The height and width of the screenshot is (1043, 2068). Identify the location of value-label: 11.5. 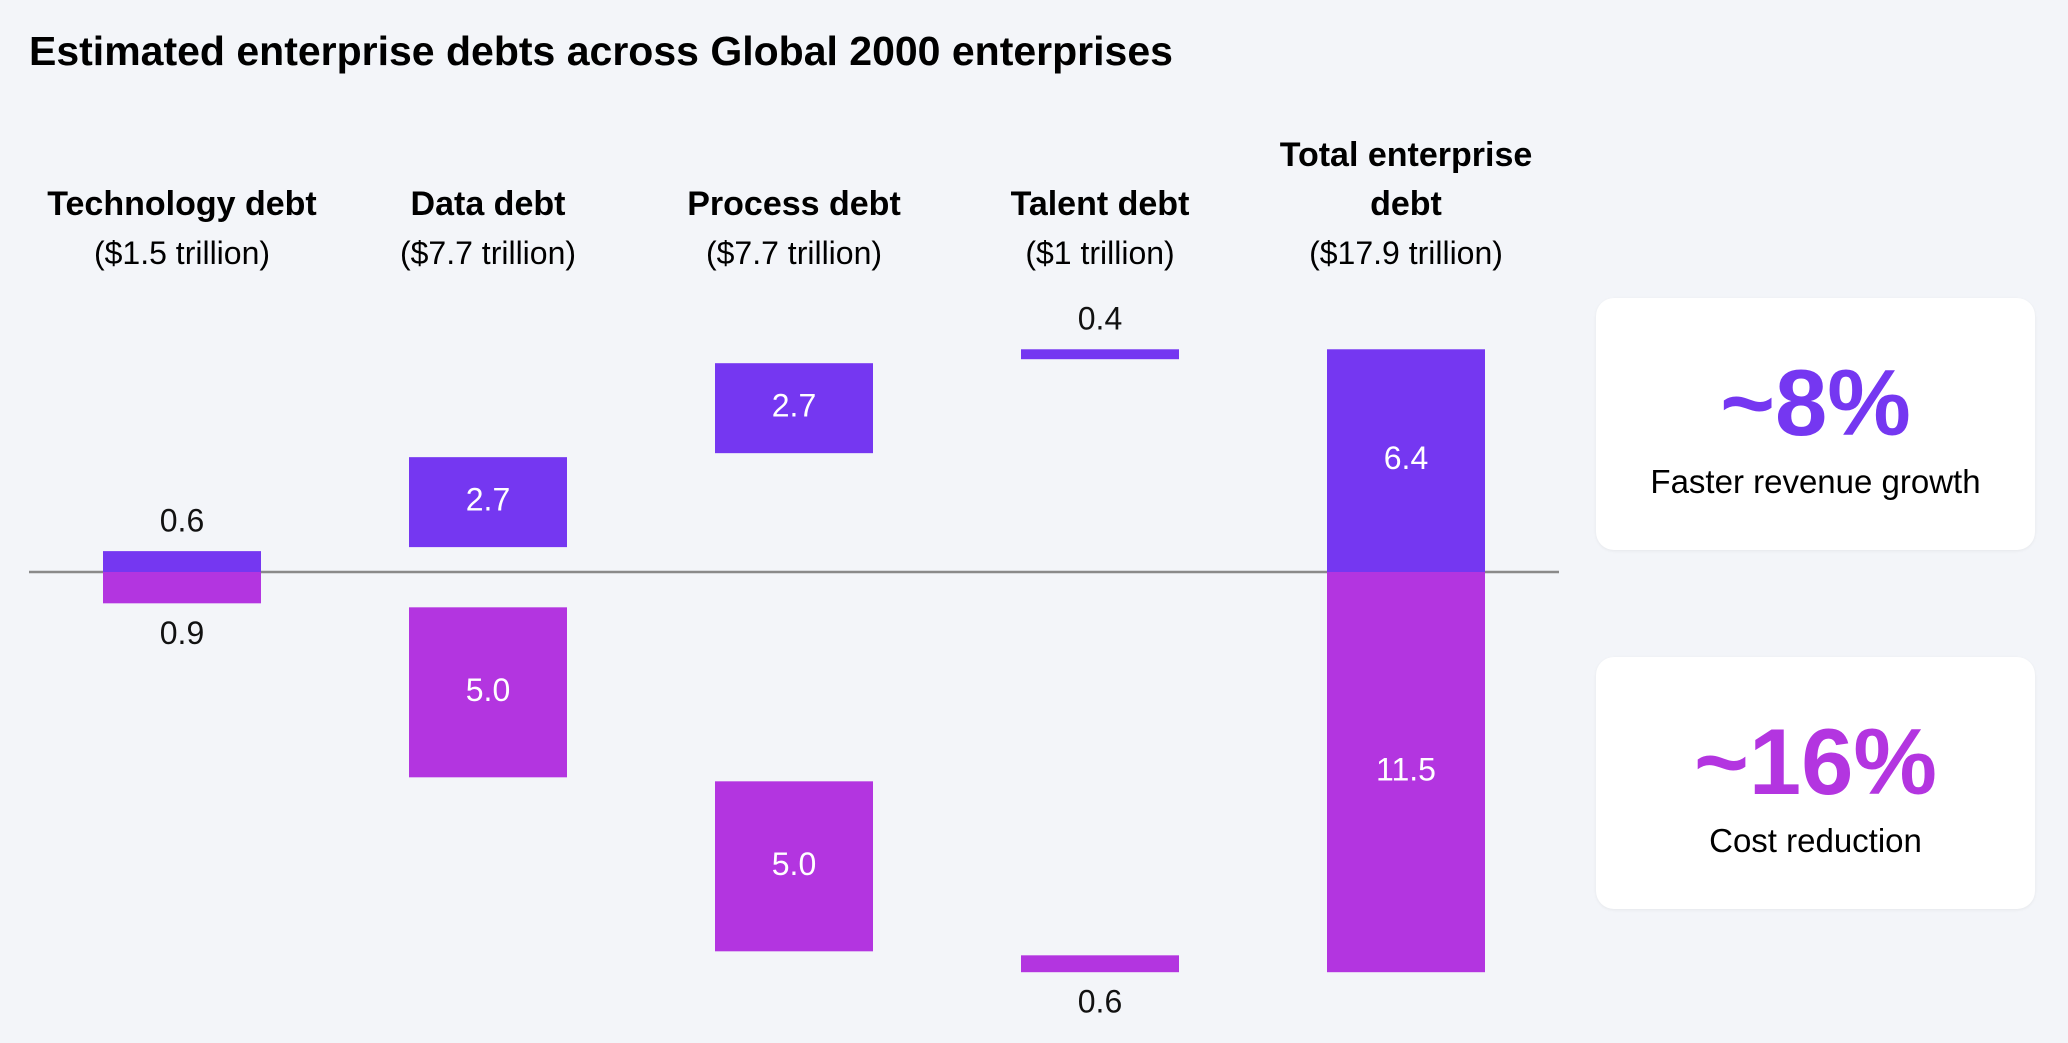
(1406, 770).